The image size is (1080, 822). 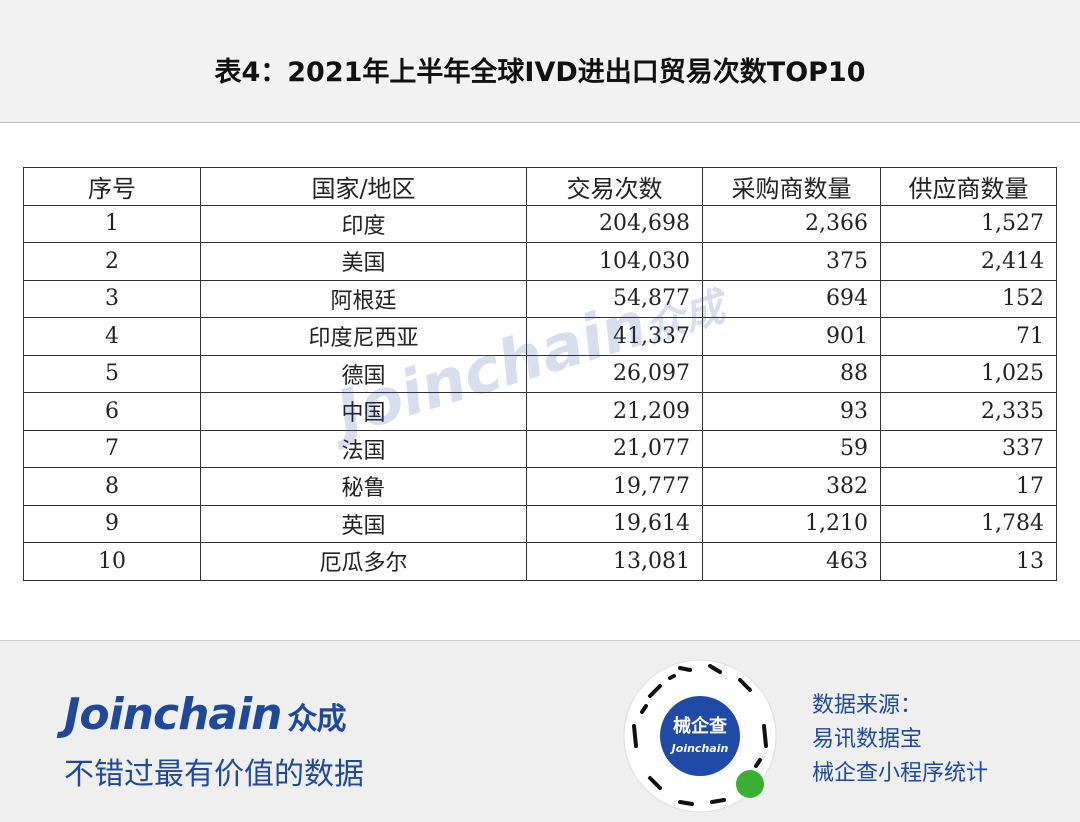 I want to click on brand-text: Joinchain, so click(x=173, y=714).